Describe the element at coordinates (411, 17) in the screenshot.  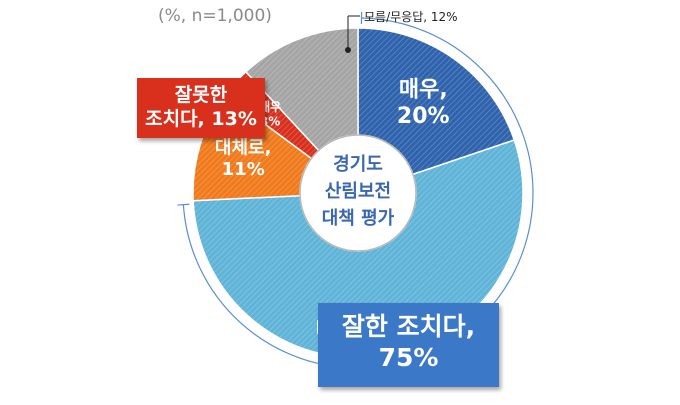
I see `dont-know-label: 모름/무응답, 12%` at that location.